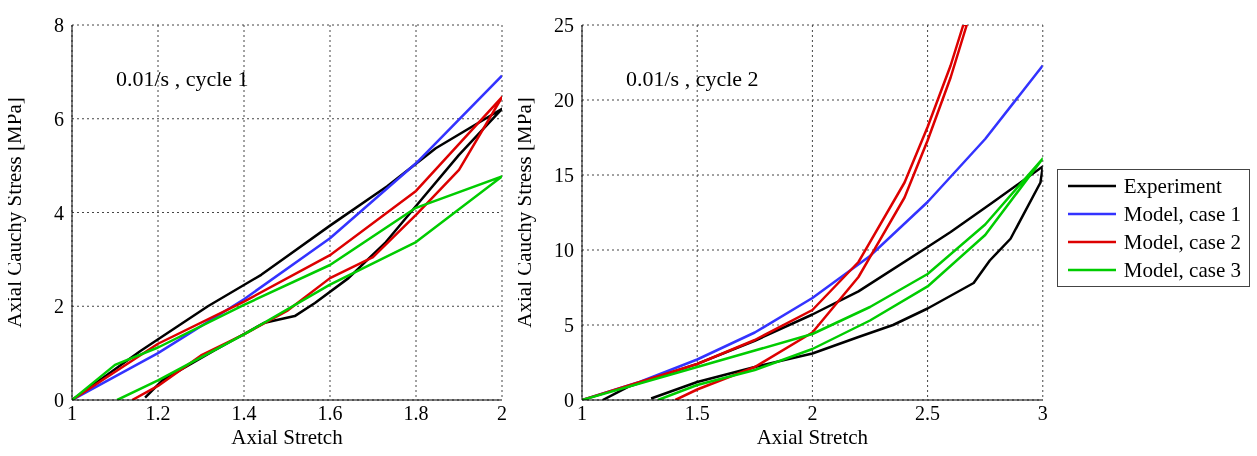 The image size is (1257, 456). What do you see at coordinates (564, 100) in the screenshot?
I see `y-tick-label: 20` at bounding box center [564, 100].